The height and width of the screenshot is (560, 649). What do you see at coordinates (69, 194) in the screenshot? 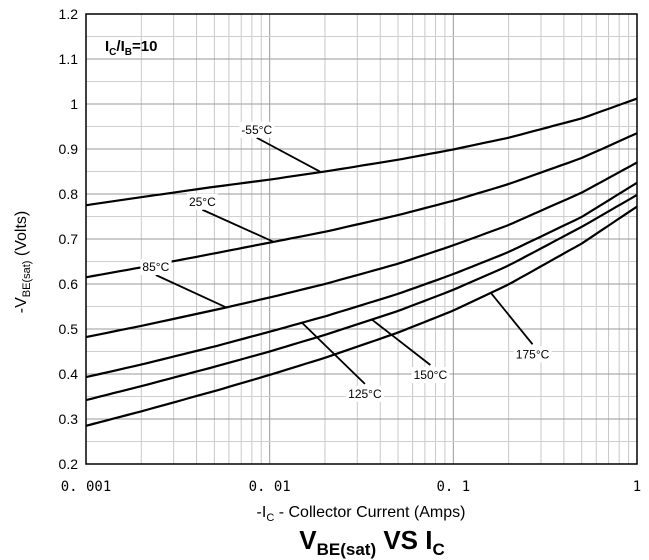
I see `y-tick-label: 0.8` at bounding box center [69, 194].